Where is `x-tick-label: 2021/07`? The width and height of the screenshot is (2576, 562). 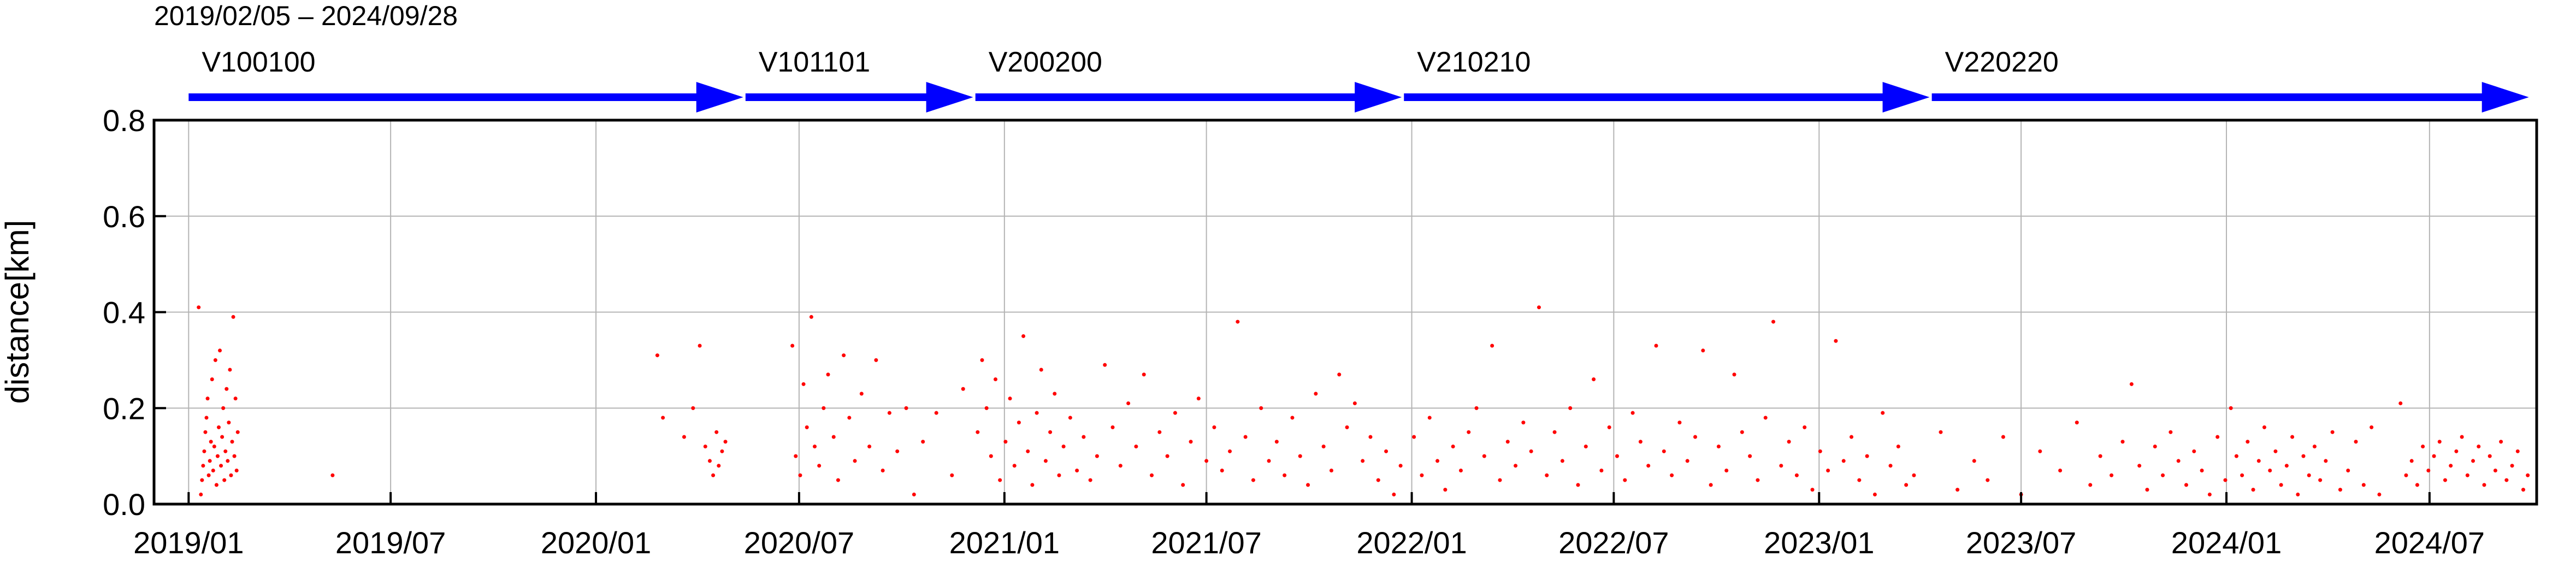 x-tick-label: 2021/07 is located at coordinates (1206, 542).